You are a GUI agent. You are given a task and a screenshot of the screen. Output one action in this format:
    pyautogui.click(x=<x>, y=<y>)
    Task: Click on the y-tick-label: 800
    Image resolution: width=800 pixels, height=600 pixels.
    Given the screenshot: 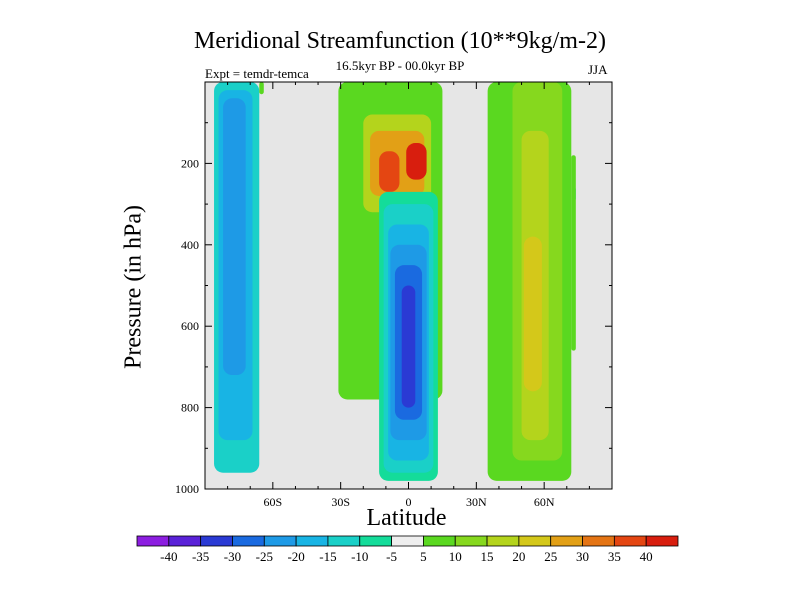 What is the action you would take?
    pyautogui.click(x=190, y=408)
    